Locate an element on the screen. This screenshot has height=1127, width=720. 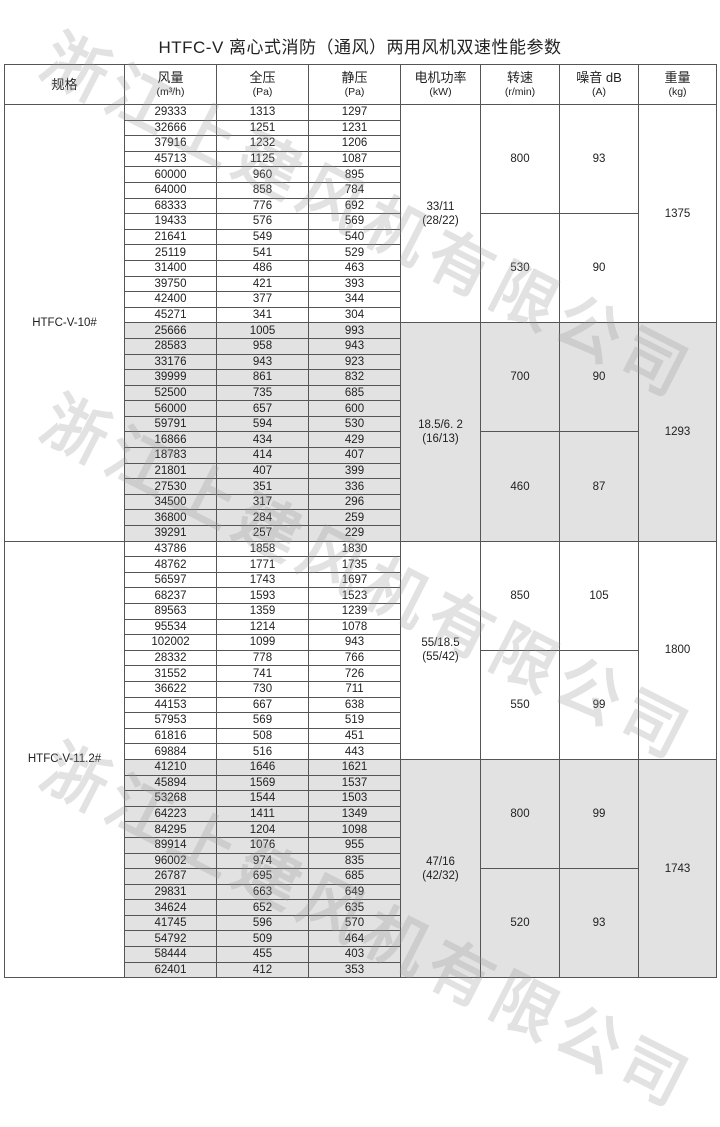
airflow-cell: 64223 is located at coordinates (170, 814).